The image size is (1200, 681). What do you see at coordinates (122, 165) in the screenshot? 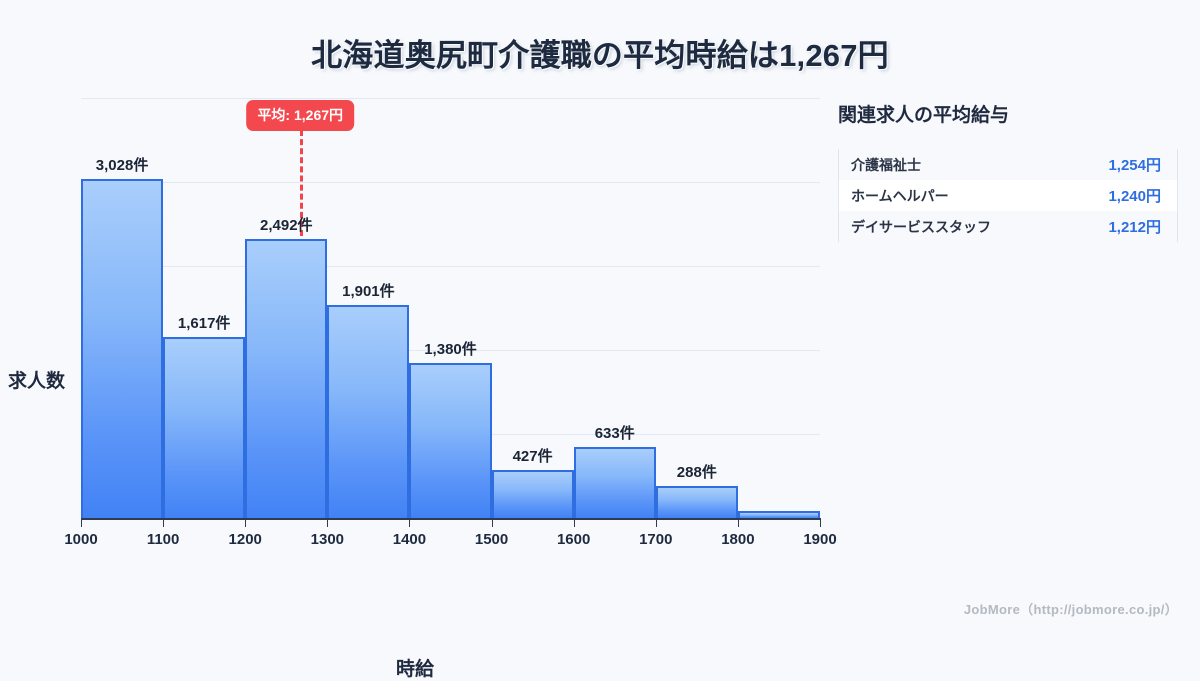
I see `bar-value-label: 3,028件` at bounding box center [122, 165].